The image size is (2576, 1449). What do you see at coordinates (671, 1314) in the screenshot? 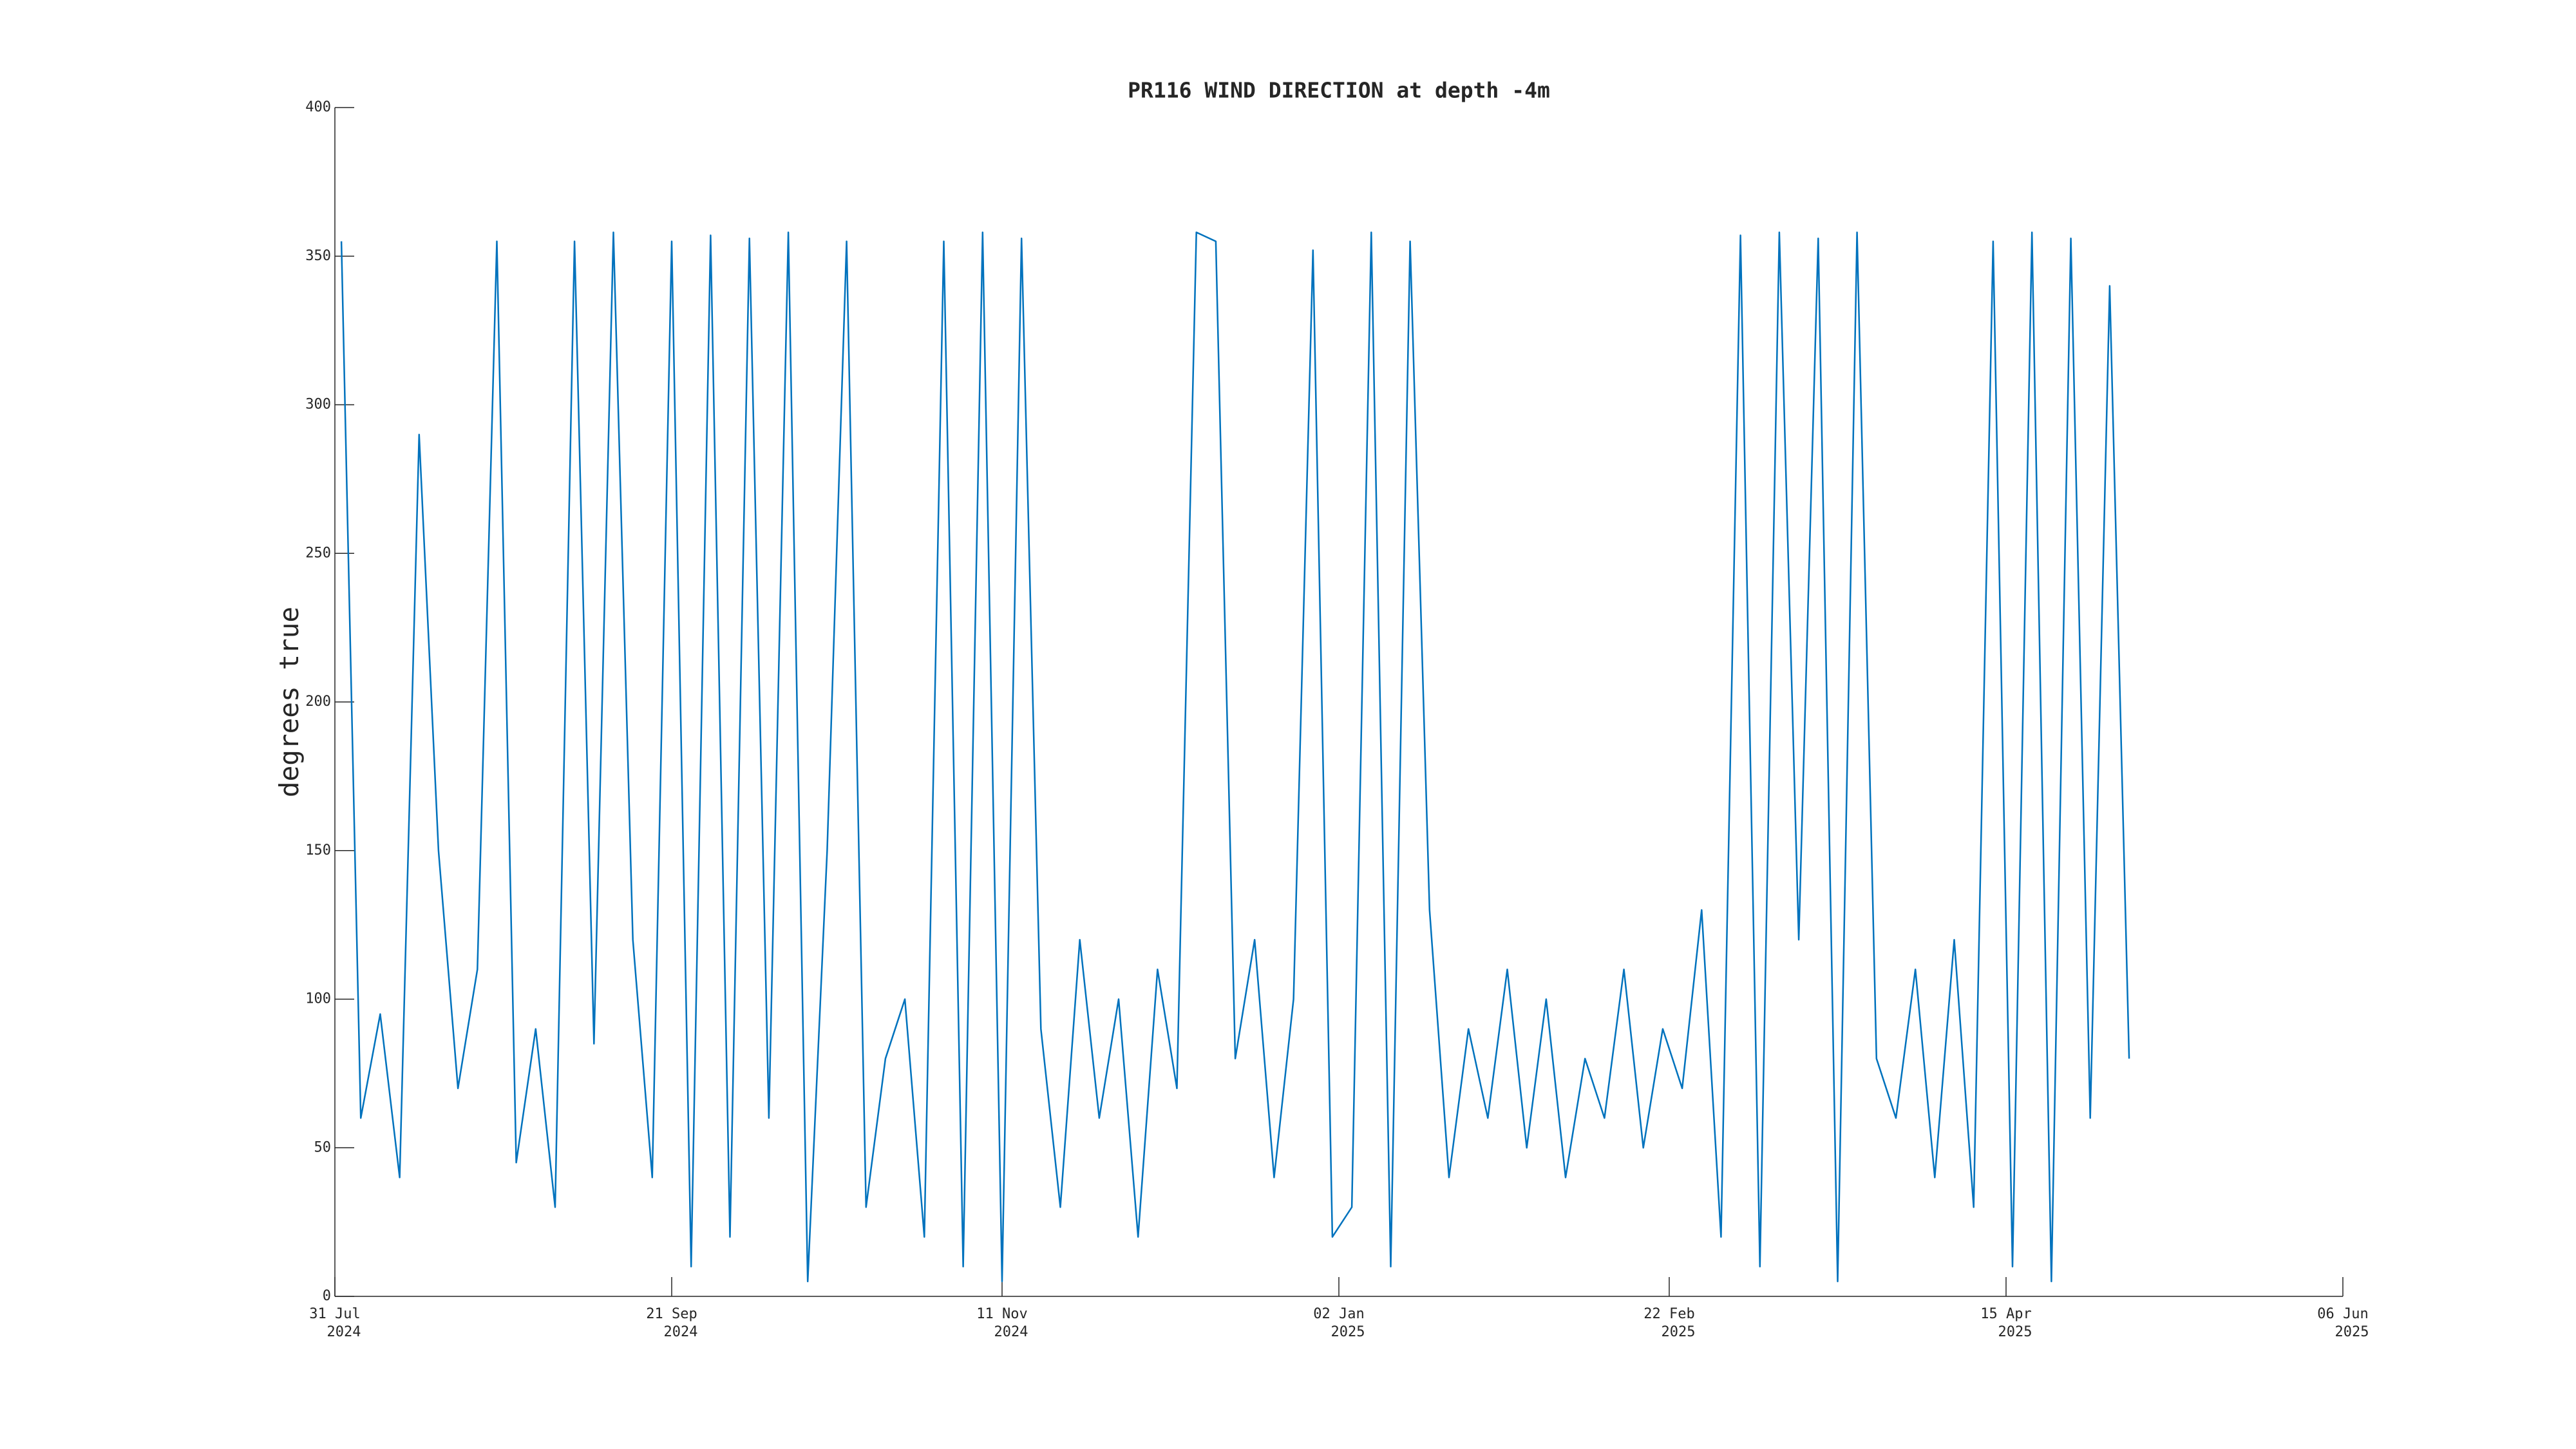
I see `x-tick-label: 21 Sep` at bounding box center [671, 1314].